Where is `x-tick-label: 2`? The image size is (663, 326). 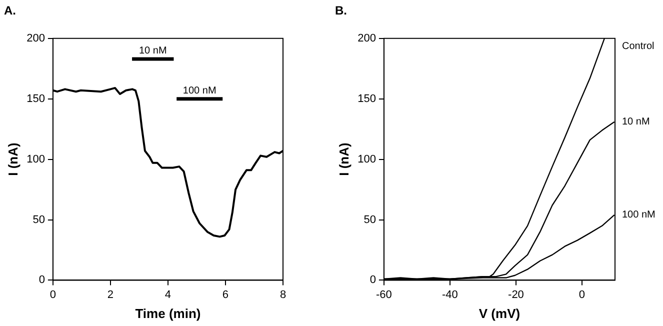
x-tick-label: 2 is located at coordinates (110, 294).